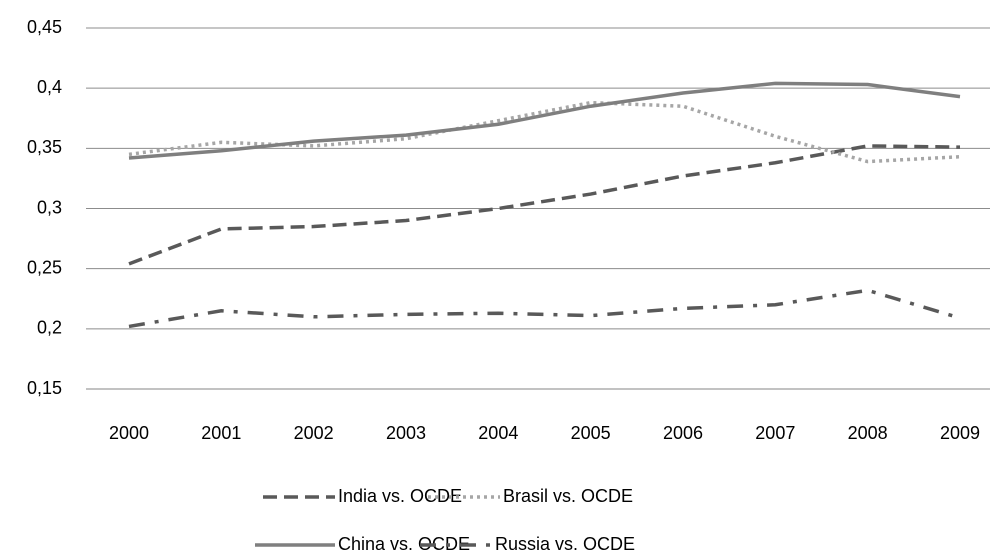 The height and width of the screenshot is (557, 992). What do you see at coordinates (49, 207) in the screenshot?
I see `y-tick-label: 0,3` at bounding box center [49, 207].